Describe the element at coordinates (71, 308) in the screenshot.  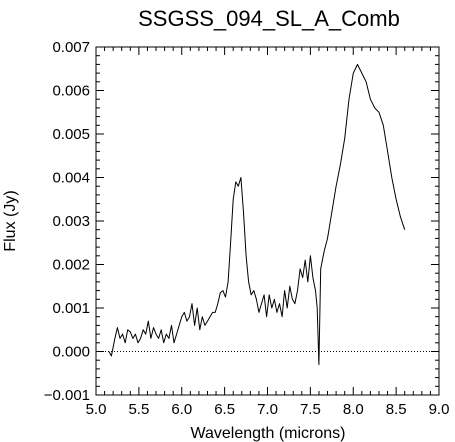
I see `y-tick-label: 0.001` at that location.